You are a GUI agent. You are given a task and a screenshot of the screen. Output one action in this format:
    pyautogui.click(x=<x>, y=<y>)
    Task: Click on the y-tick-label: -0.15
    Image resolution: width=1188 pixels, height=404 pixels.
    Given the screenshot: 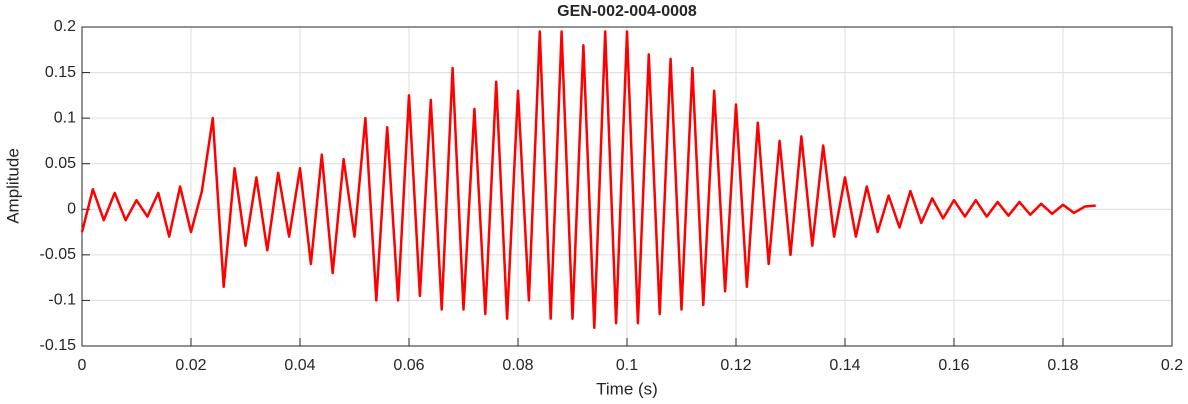 What is the action you would take?
    pyautogui.click(x=58, y=345)
    